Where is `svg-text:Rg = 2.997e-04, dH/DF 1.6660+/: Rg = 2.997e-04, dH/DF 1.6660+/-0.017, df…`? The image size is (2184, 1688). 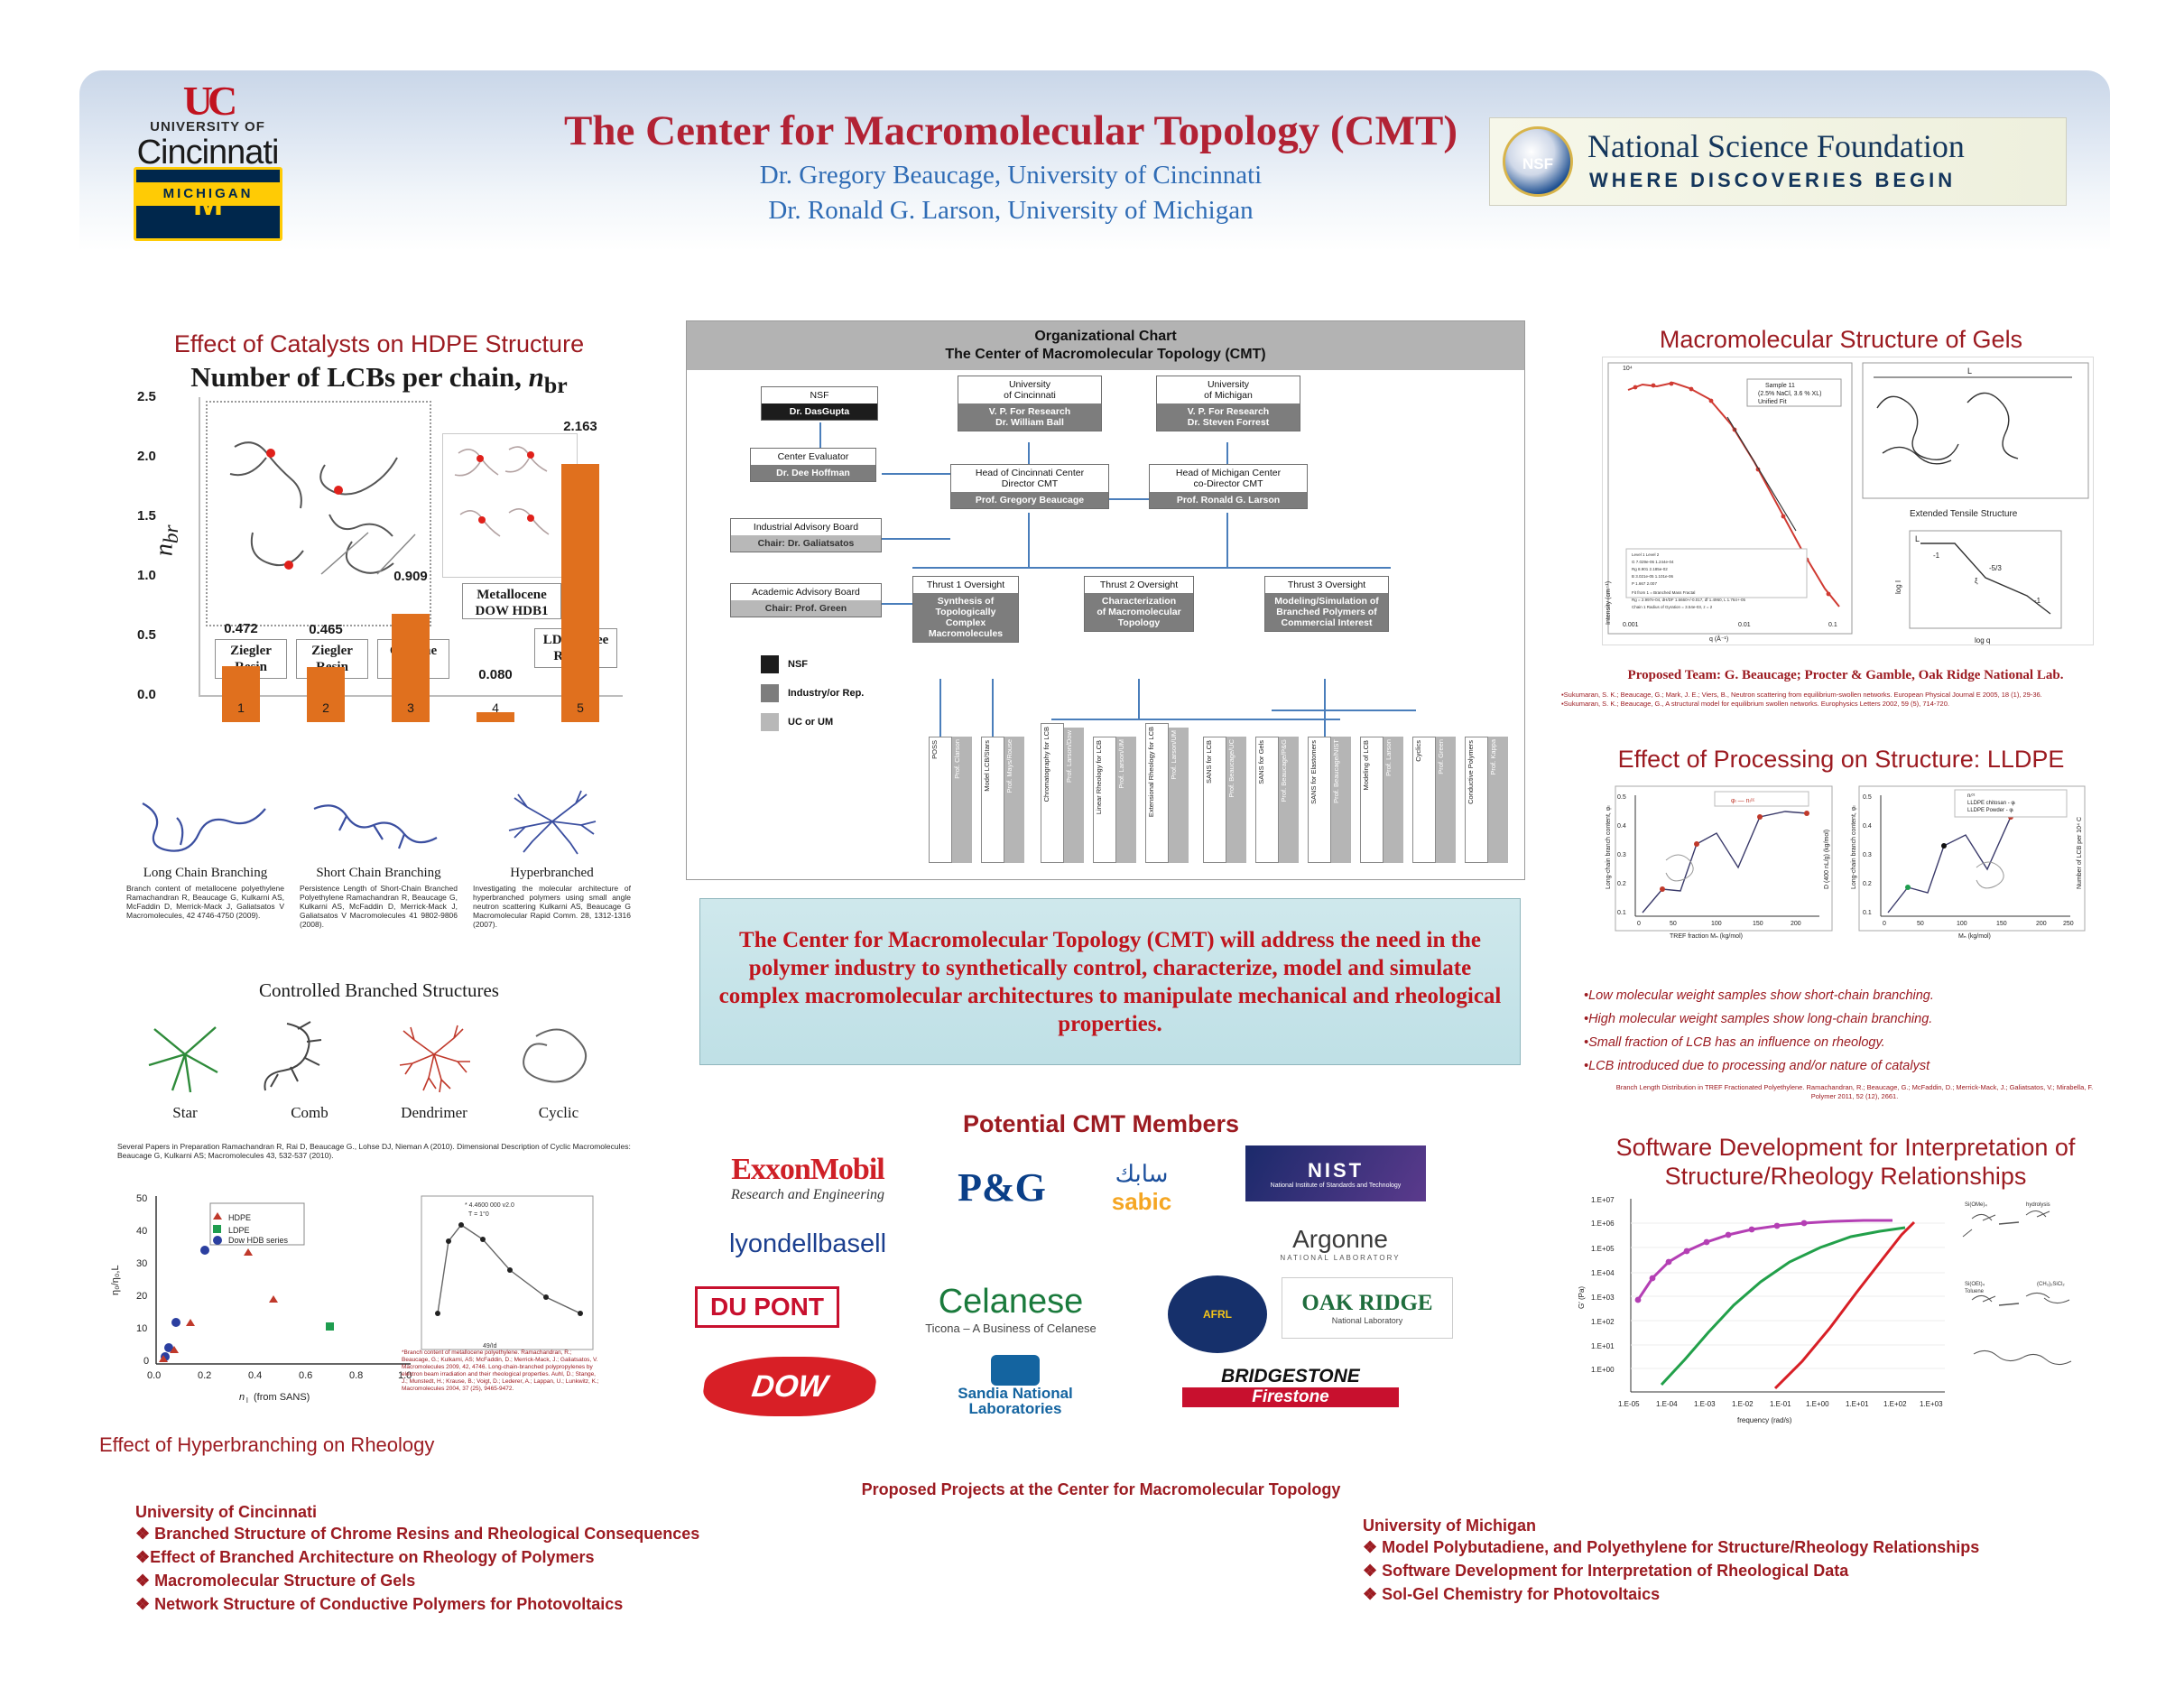 svg-text:Rg = 2.997e-04, dH/DF 1.6660+/: Rg = 2.997e-04, dH/DF 1.6660+/-0.017, df… is located at coordinates (1689, 600).